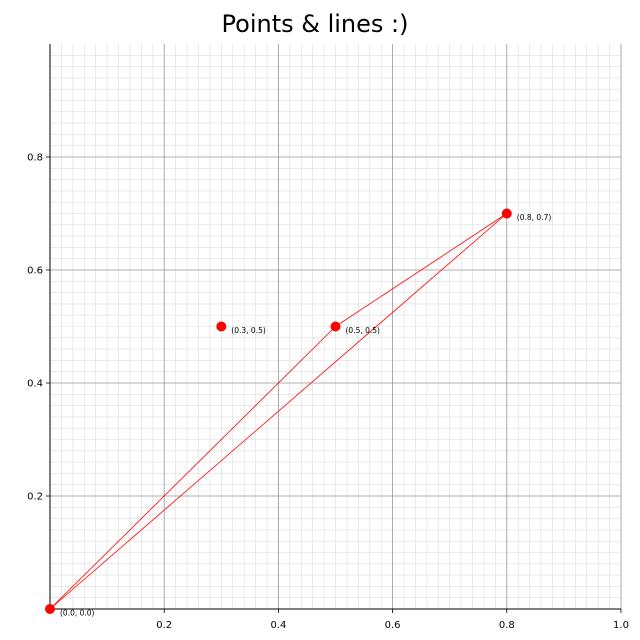 The image size is (640, 640). Describe the element at coordinates (315, 24) in the screenshot. I see `chart-title: Points & lines :)` at that location.